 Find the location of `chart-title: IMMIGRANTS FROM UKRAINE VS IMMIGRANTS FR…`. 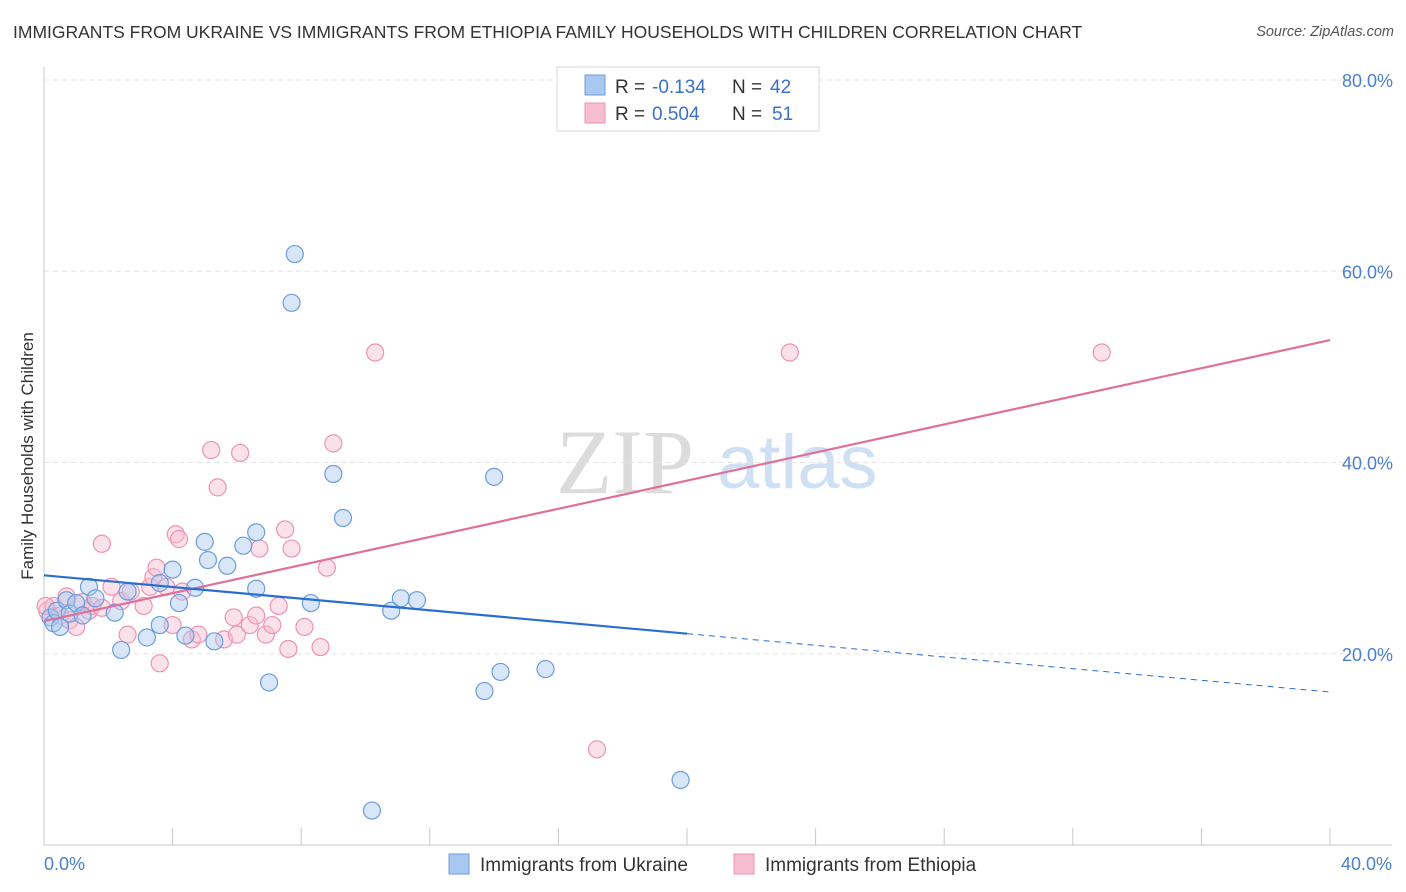

chart-title: IMMIGRANTS FROM UKRAINE VS IMMIGRANTS FR… is located at coordinates (548, 32).